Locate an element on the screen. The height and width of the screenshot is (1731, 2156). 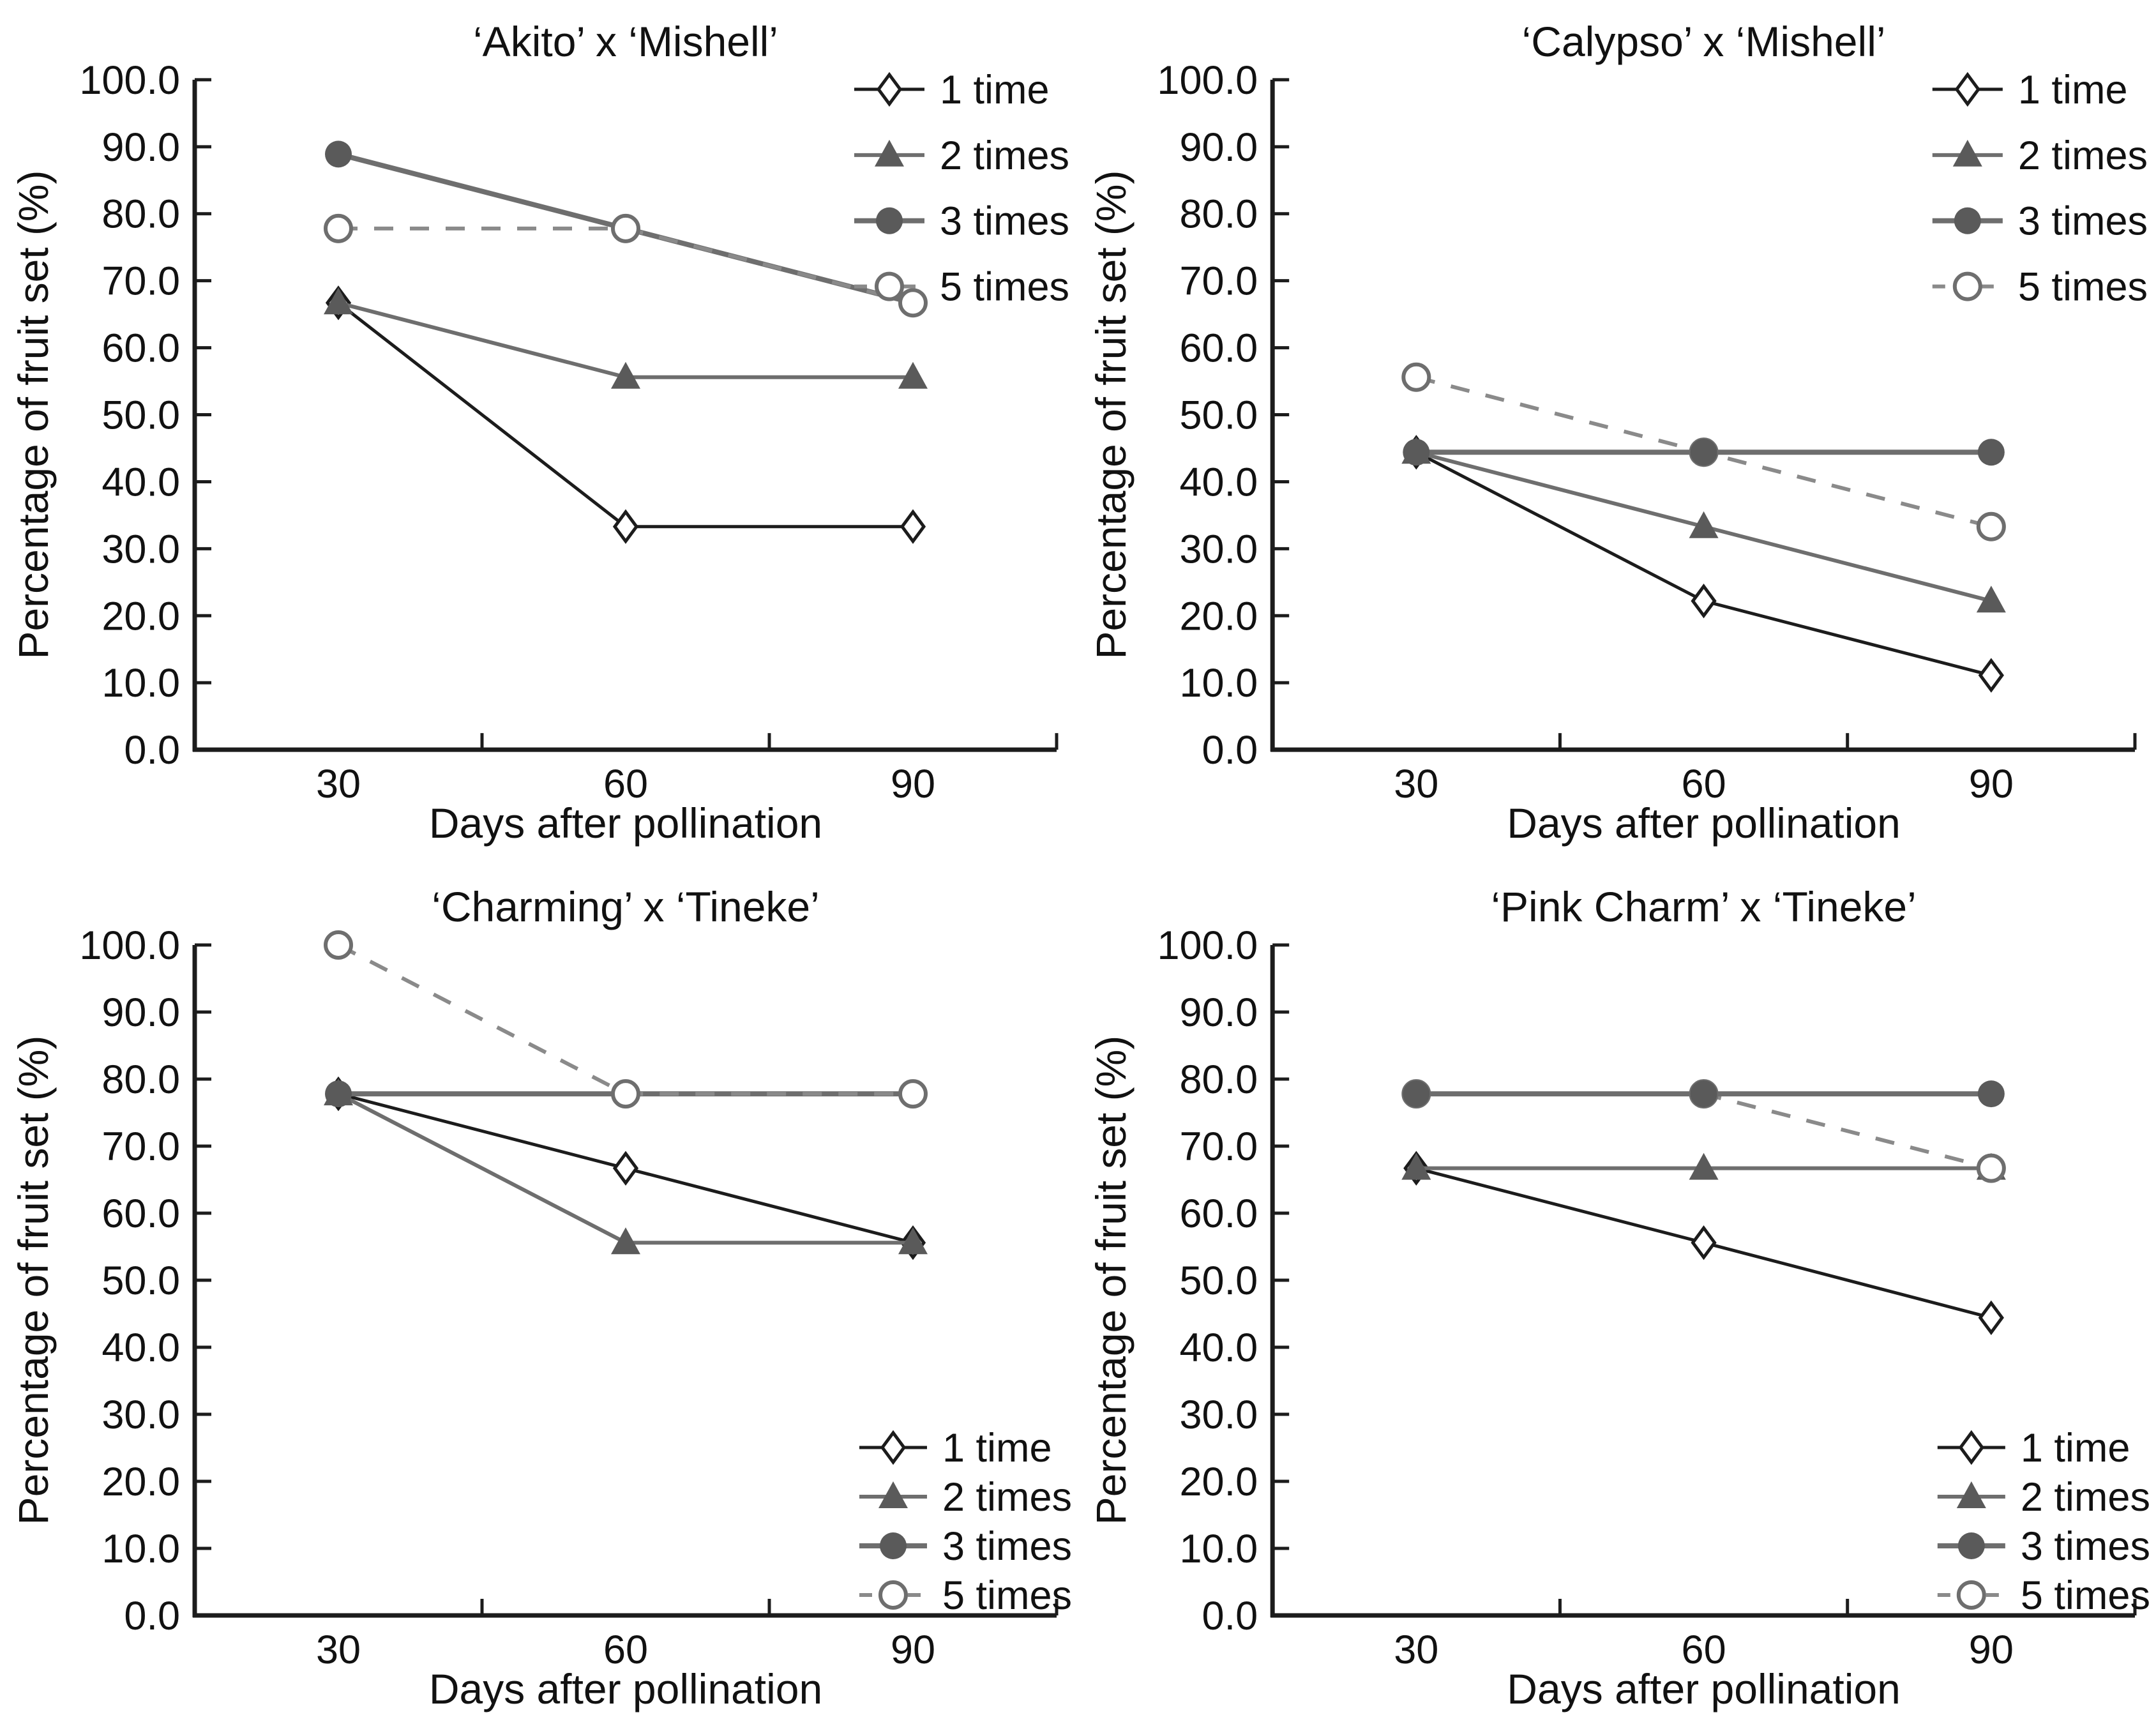
series-line-1-time is located at coordinates (1703, 564).